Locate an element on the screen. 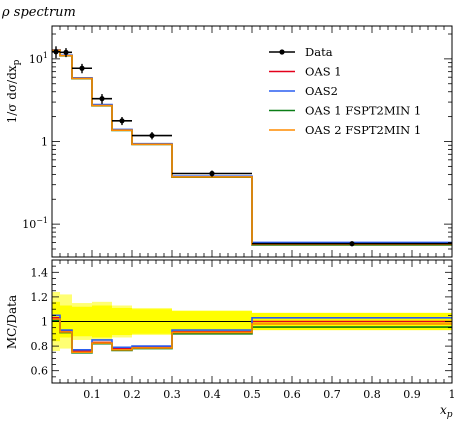 Image resolution: width=467 pixels, height=421 pixels. ratio-y-tick-label: 1 is located at coordinates (44, 322).